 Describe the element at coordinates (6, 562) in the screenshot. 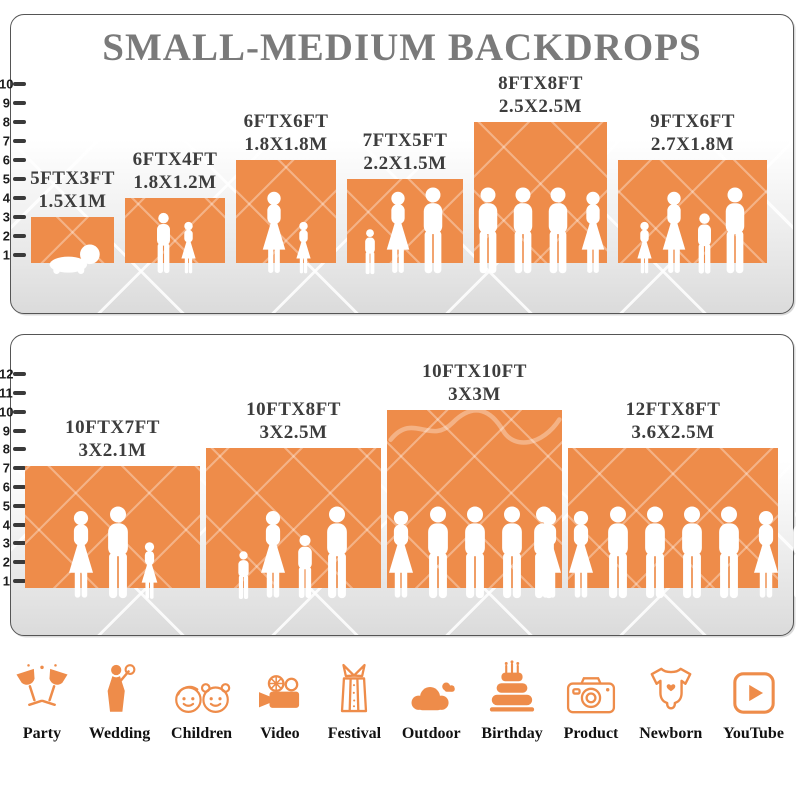

I see `y-axis-tick-label: 2` at that location.